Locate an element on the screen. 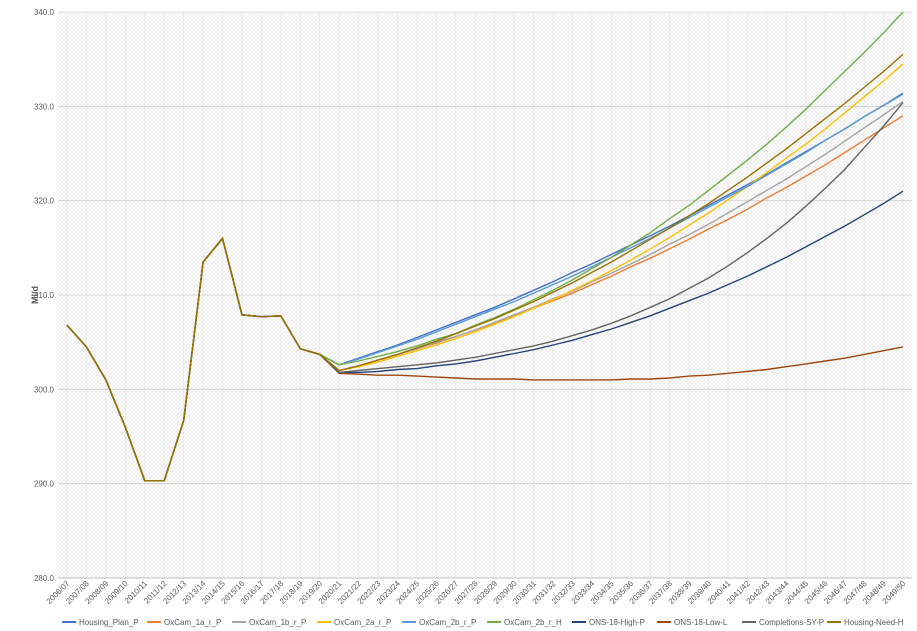  y-tick-label: 290.0 is located at coordinates (44, 484).